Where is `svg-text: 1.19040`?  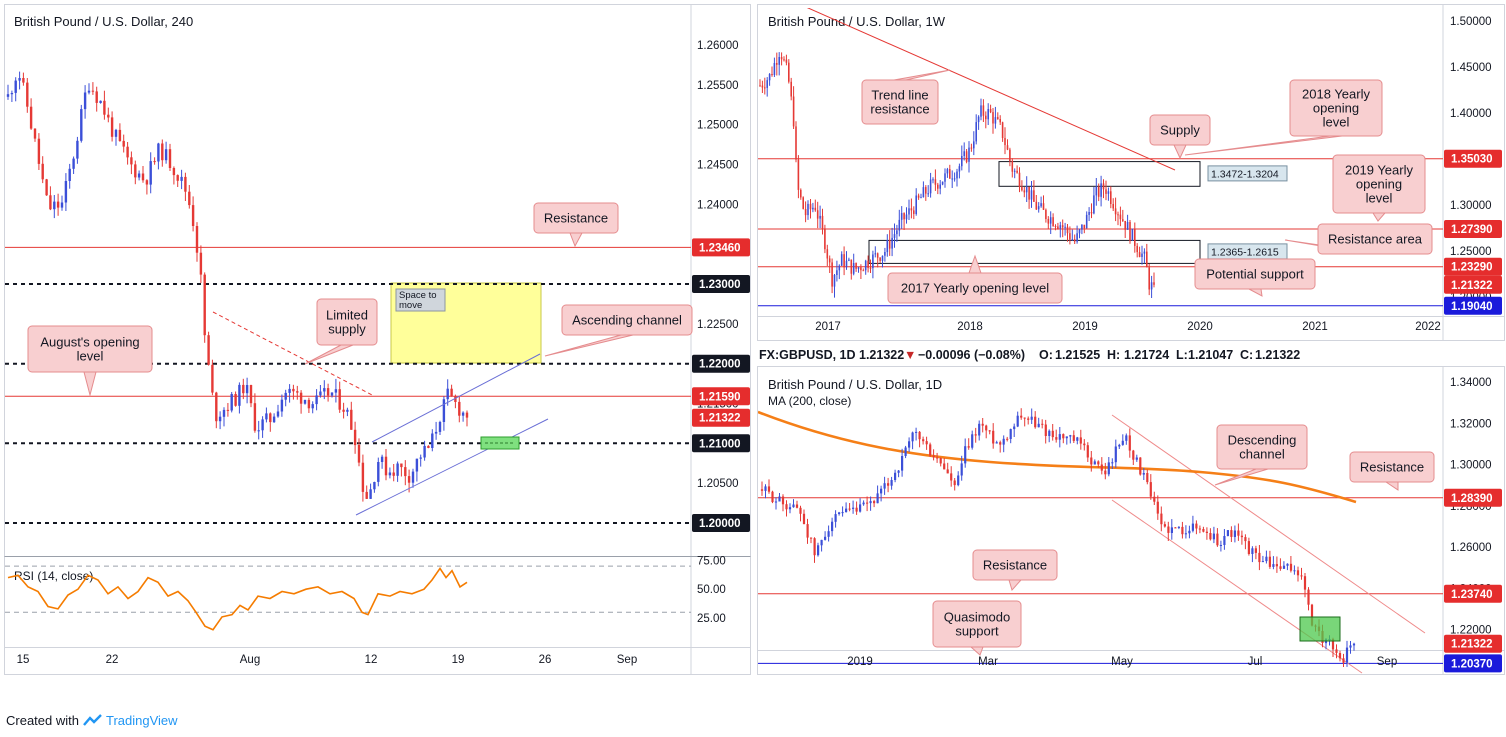
svg-text: 1.19040 is located at coordinates (1472, 307).